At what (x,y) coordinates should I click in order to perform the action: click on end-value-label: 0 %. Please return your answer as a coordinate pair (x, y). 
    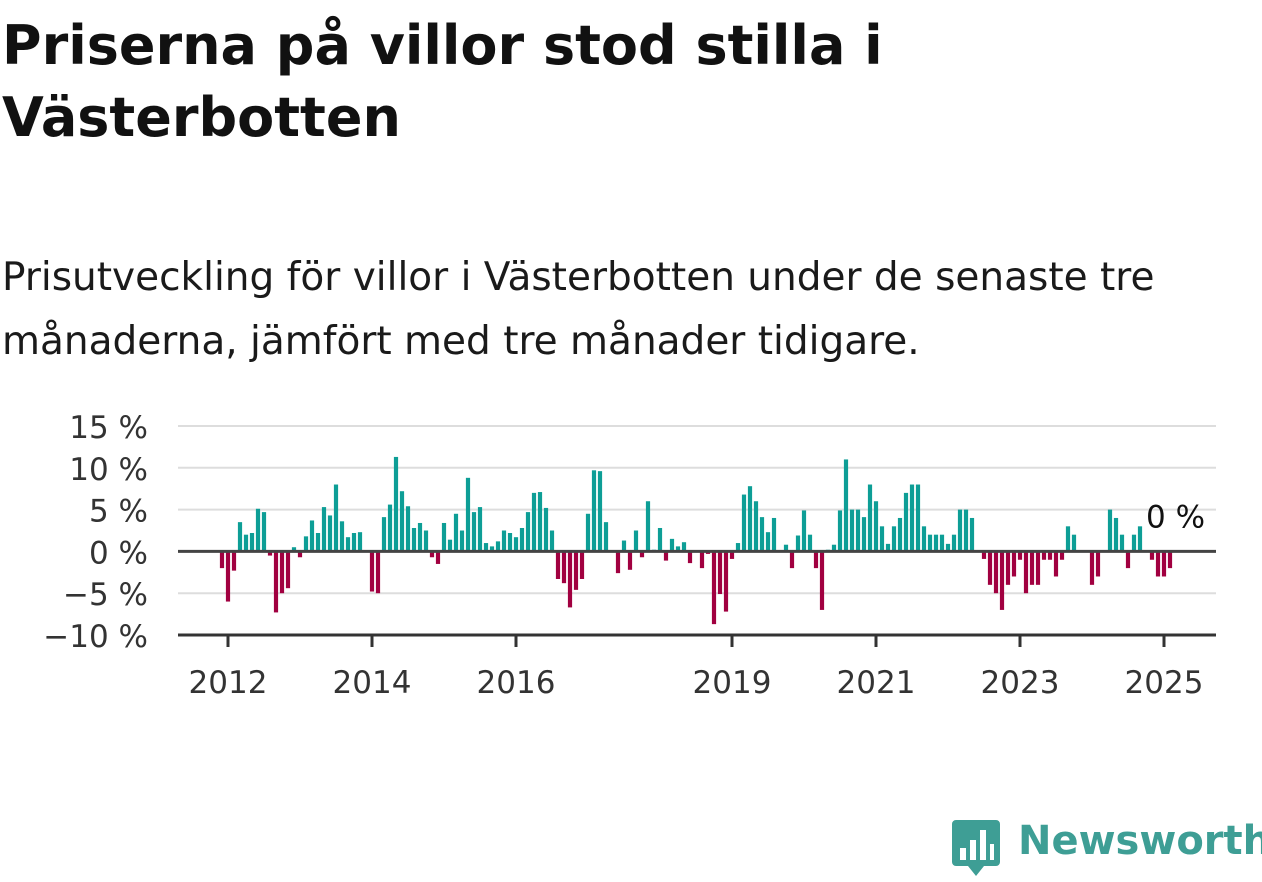
    Looking at the image, I should click on (1175, 518).